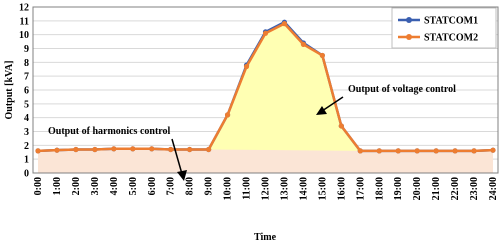  Describe the element at coordinates (114, 186) in the screenshot. I see `x-tick-label: 4:00` at that location.